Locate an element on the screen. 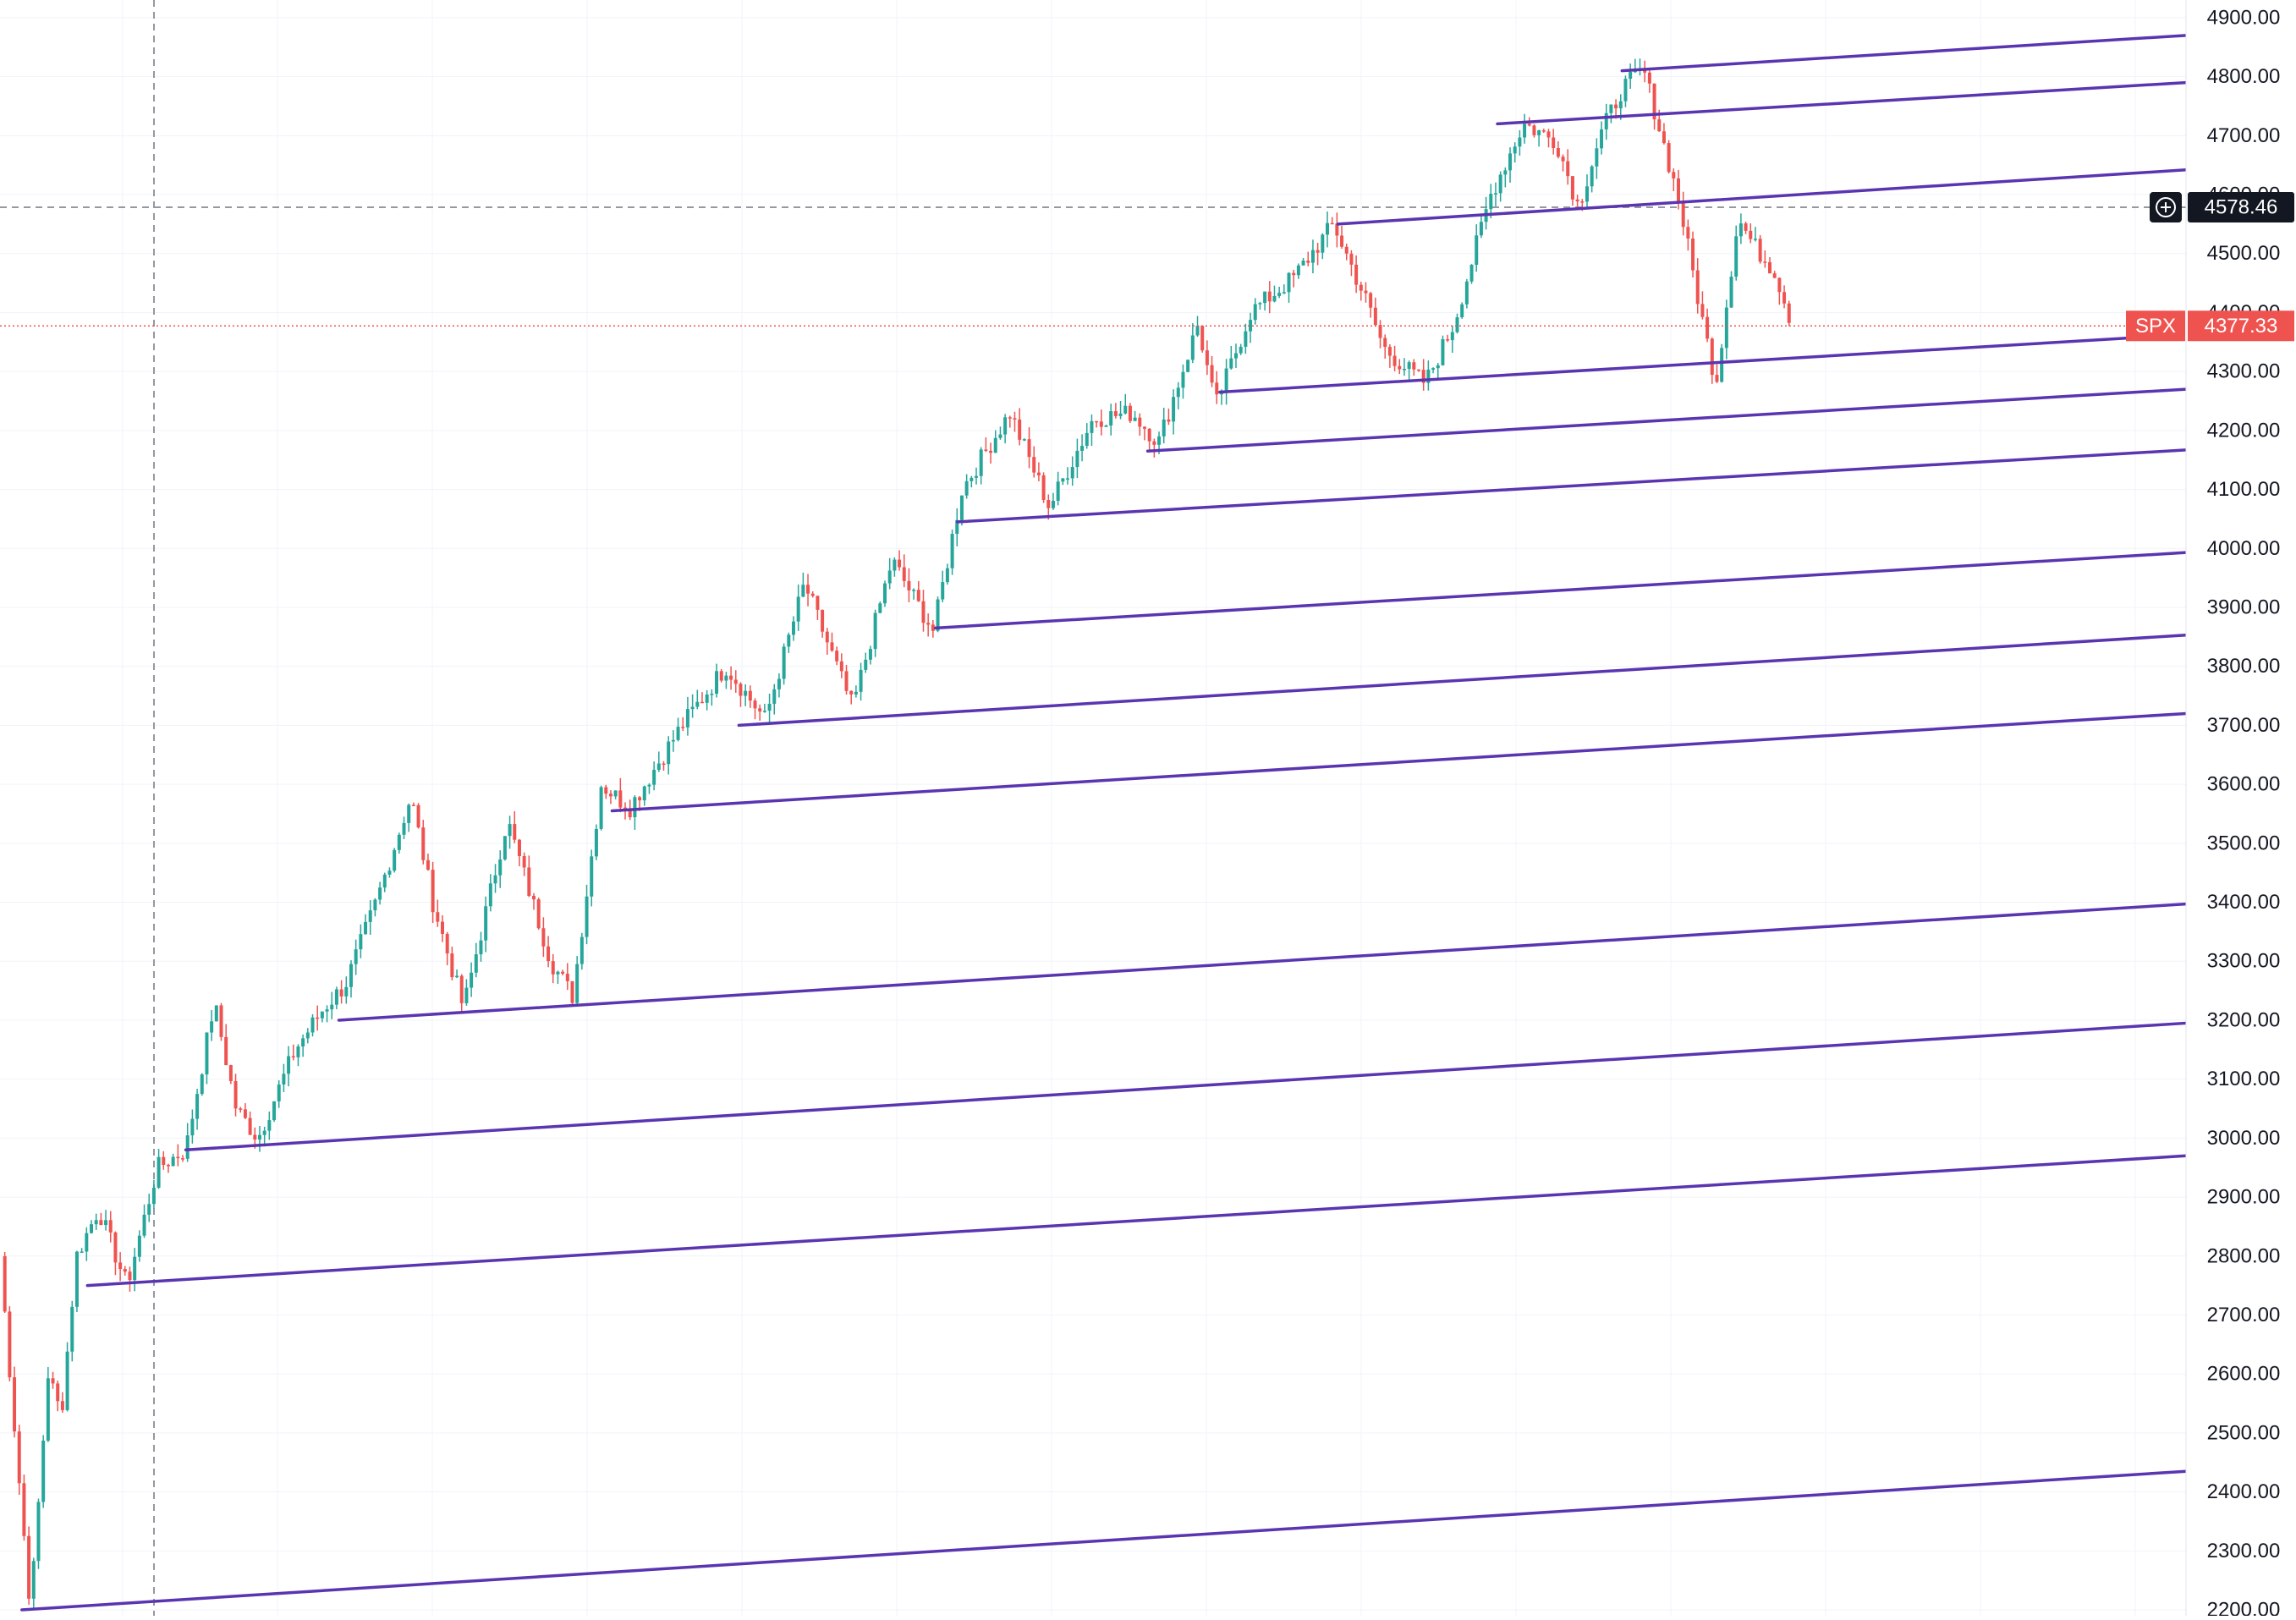  price-tick-label: 3200.00 is located at coordinates (2244, 1019).